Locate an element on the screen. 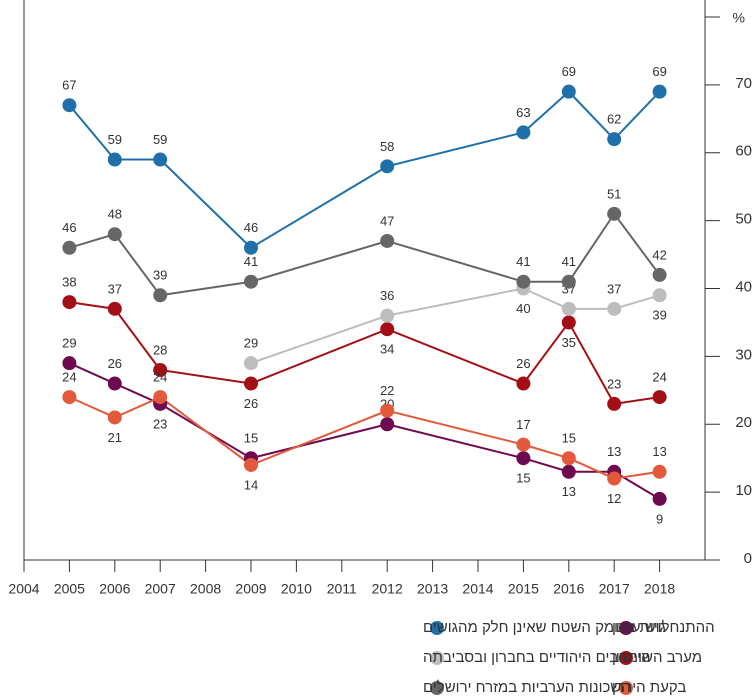 This screenshot has width=755, height=697. x-tick-label: 2007 is located at coordinates (160, 589).